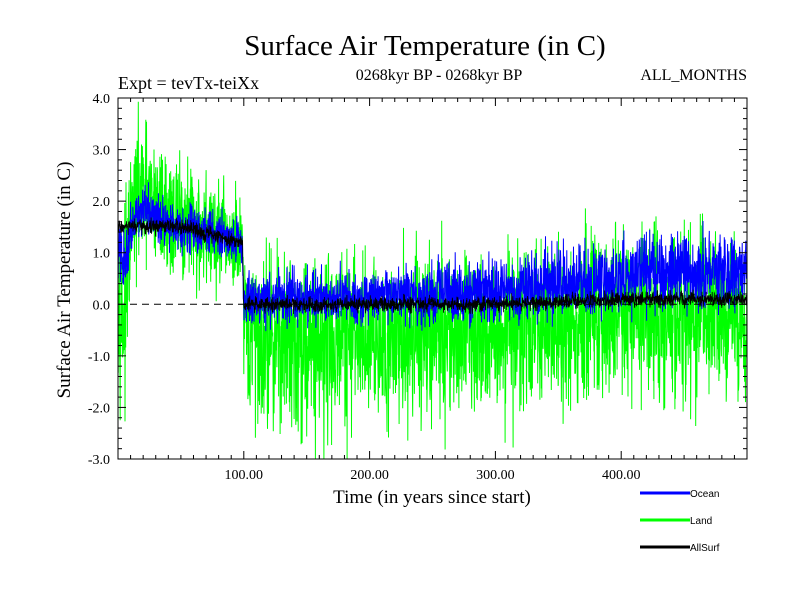 The image size is (800, 605). I want to click on x-tick-label: 400.00, so click(621, 475).